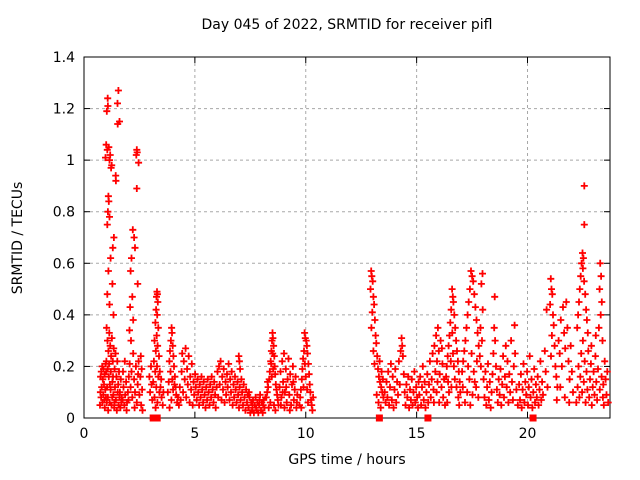 The height and width of the screenshot is (480, 640). What do you see at coordinates (306, 434) in the screenshot?
I see `svg-text: 10` at bounding box center [306, 434].